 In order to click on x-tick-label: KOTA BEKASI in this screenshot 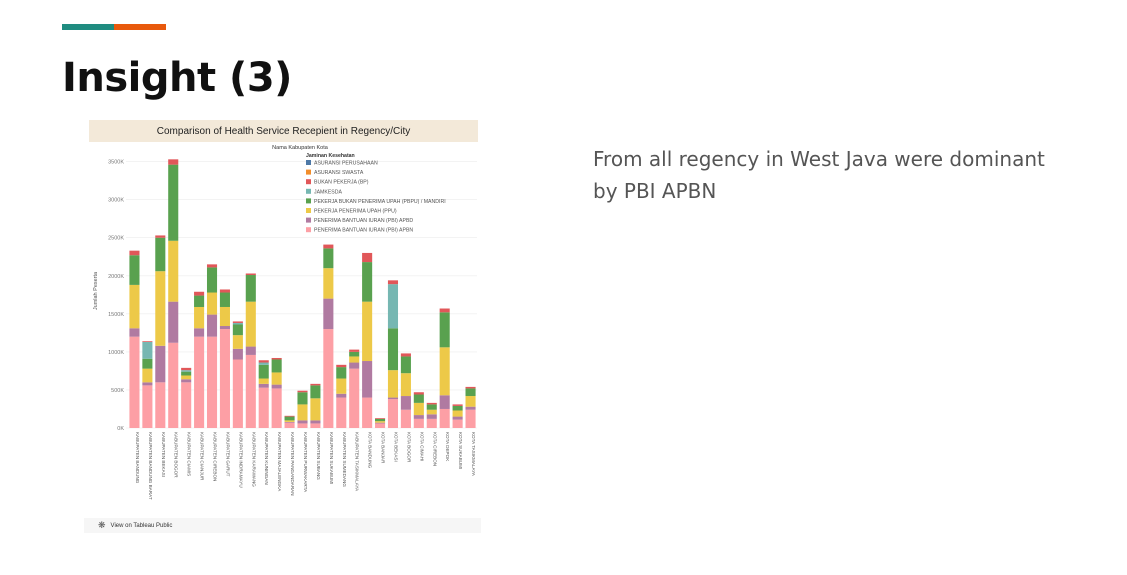, I will do `click(395, 447)`.